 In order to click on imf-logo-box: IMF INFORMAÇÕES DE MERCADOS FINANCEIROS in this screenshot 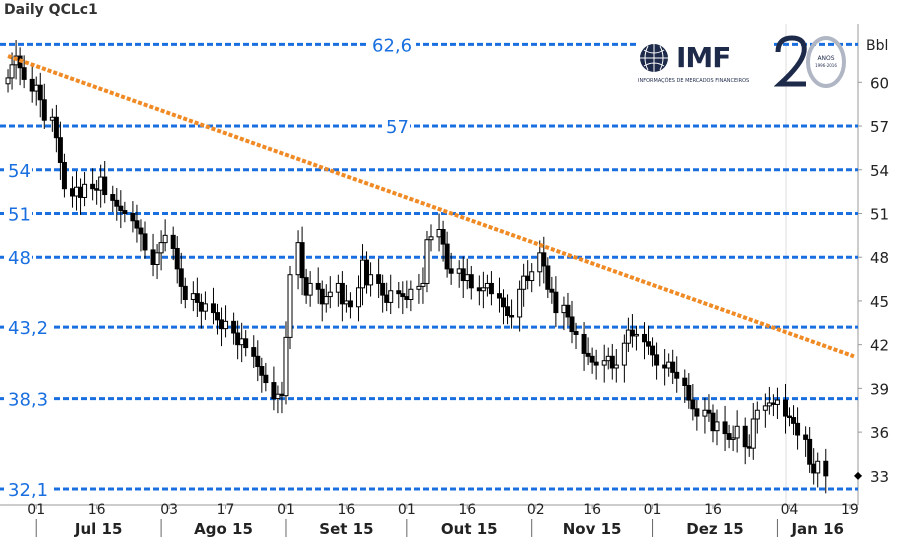, I will do `click(704, 64)`.